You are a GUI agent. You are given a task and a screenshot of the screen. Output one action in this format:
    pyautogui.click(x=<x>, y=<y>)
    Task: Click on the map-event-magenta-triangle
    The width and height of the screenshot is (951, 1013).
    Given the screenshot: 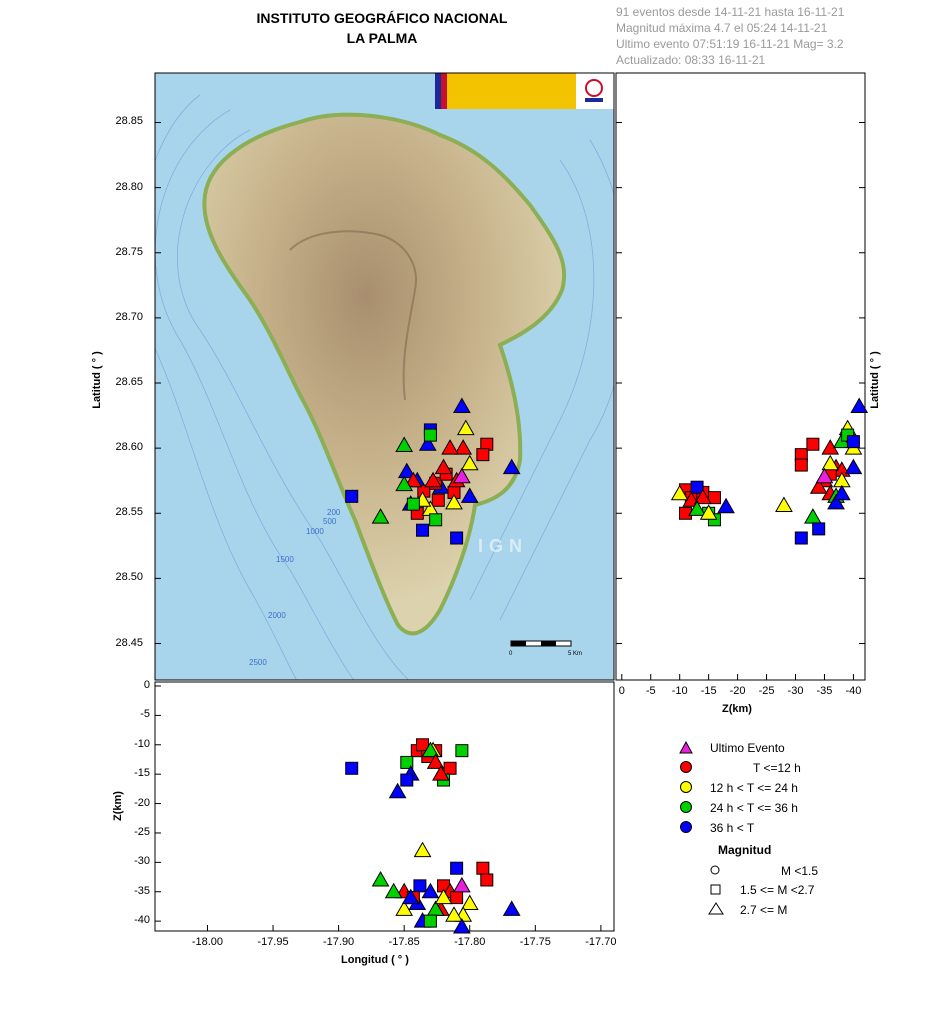 What is the action you would take?
    pyautogui.click(x=462, y=475)
    